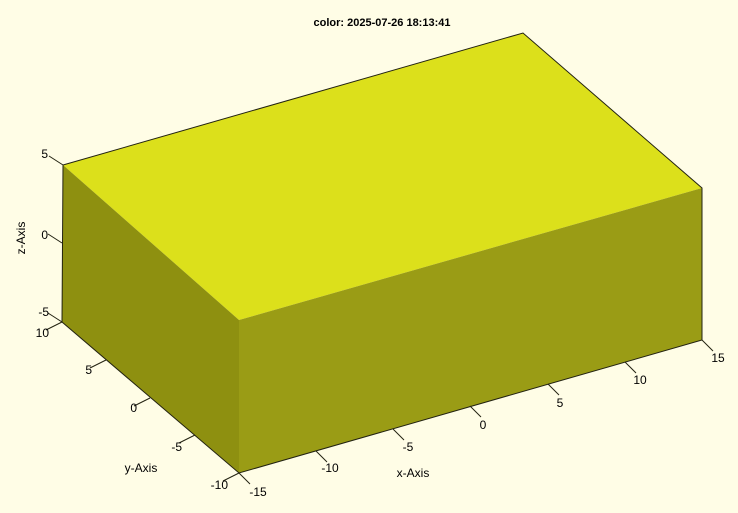 The width and height of the screenshot is (738, 513). Describe the element at coordinates (640, 380) in the screenshot. I see `x-tick-label: 10` at that location.